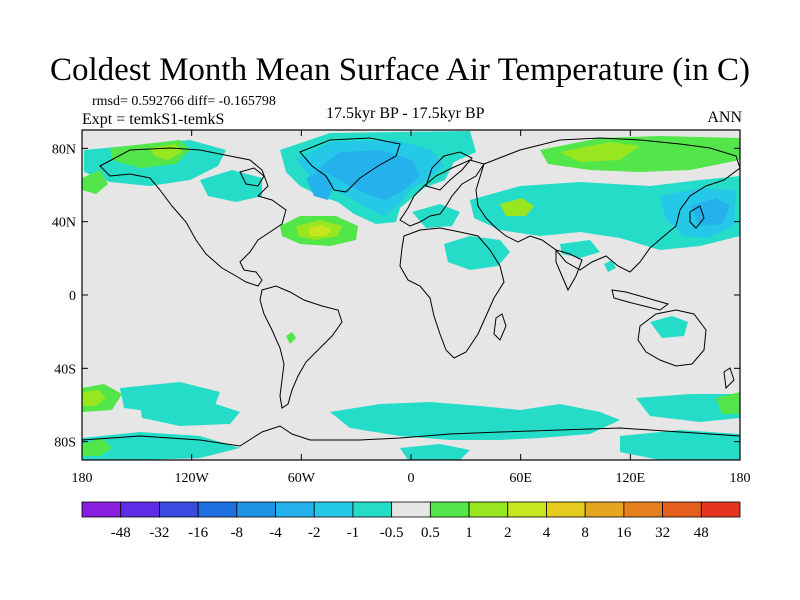 The width and height of the screenshot is (800, 600). I want to click on scandinavia-coast, so click(449, 171).